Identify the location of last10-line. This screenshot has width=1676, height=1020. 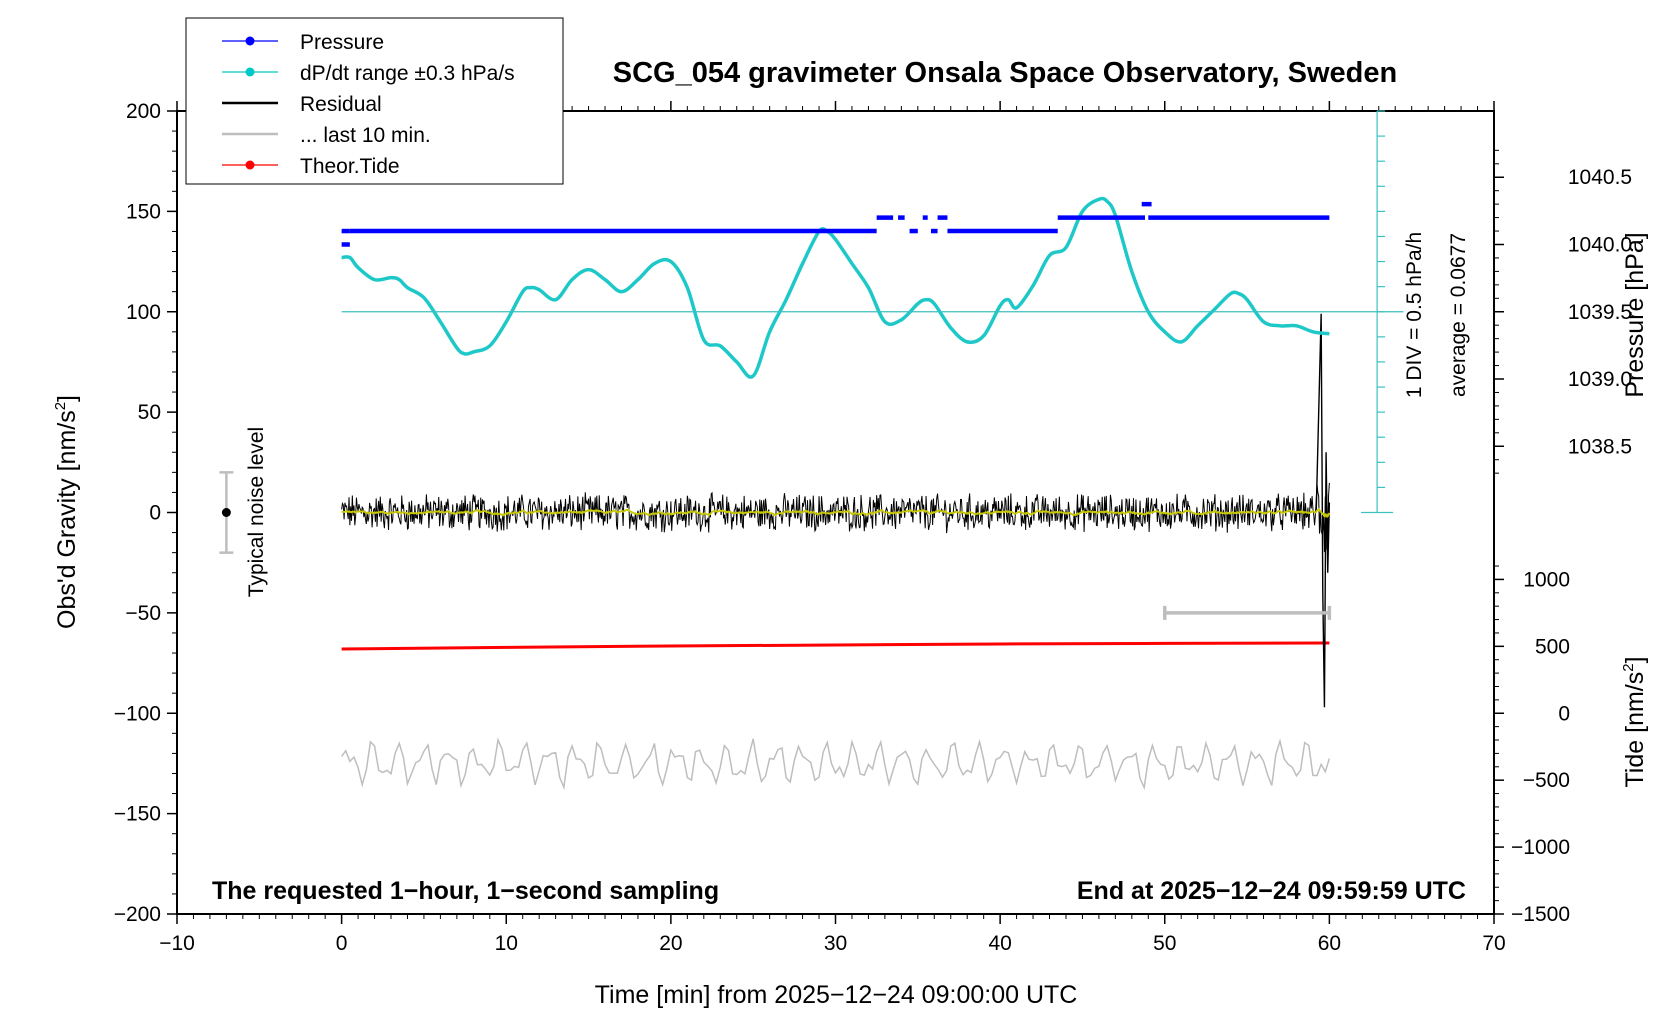
(836, 764).